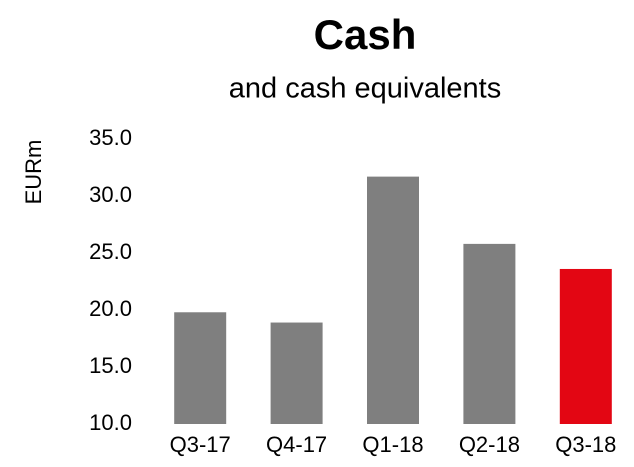 Image resolution: width=634 pixels, height=467 pixels. What do you see at coordinates (110, 422) in the screenshot?
I see `y-tick-label: 10.0` at bounding box center [110, 422].